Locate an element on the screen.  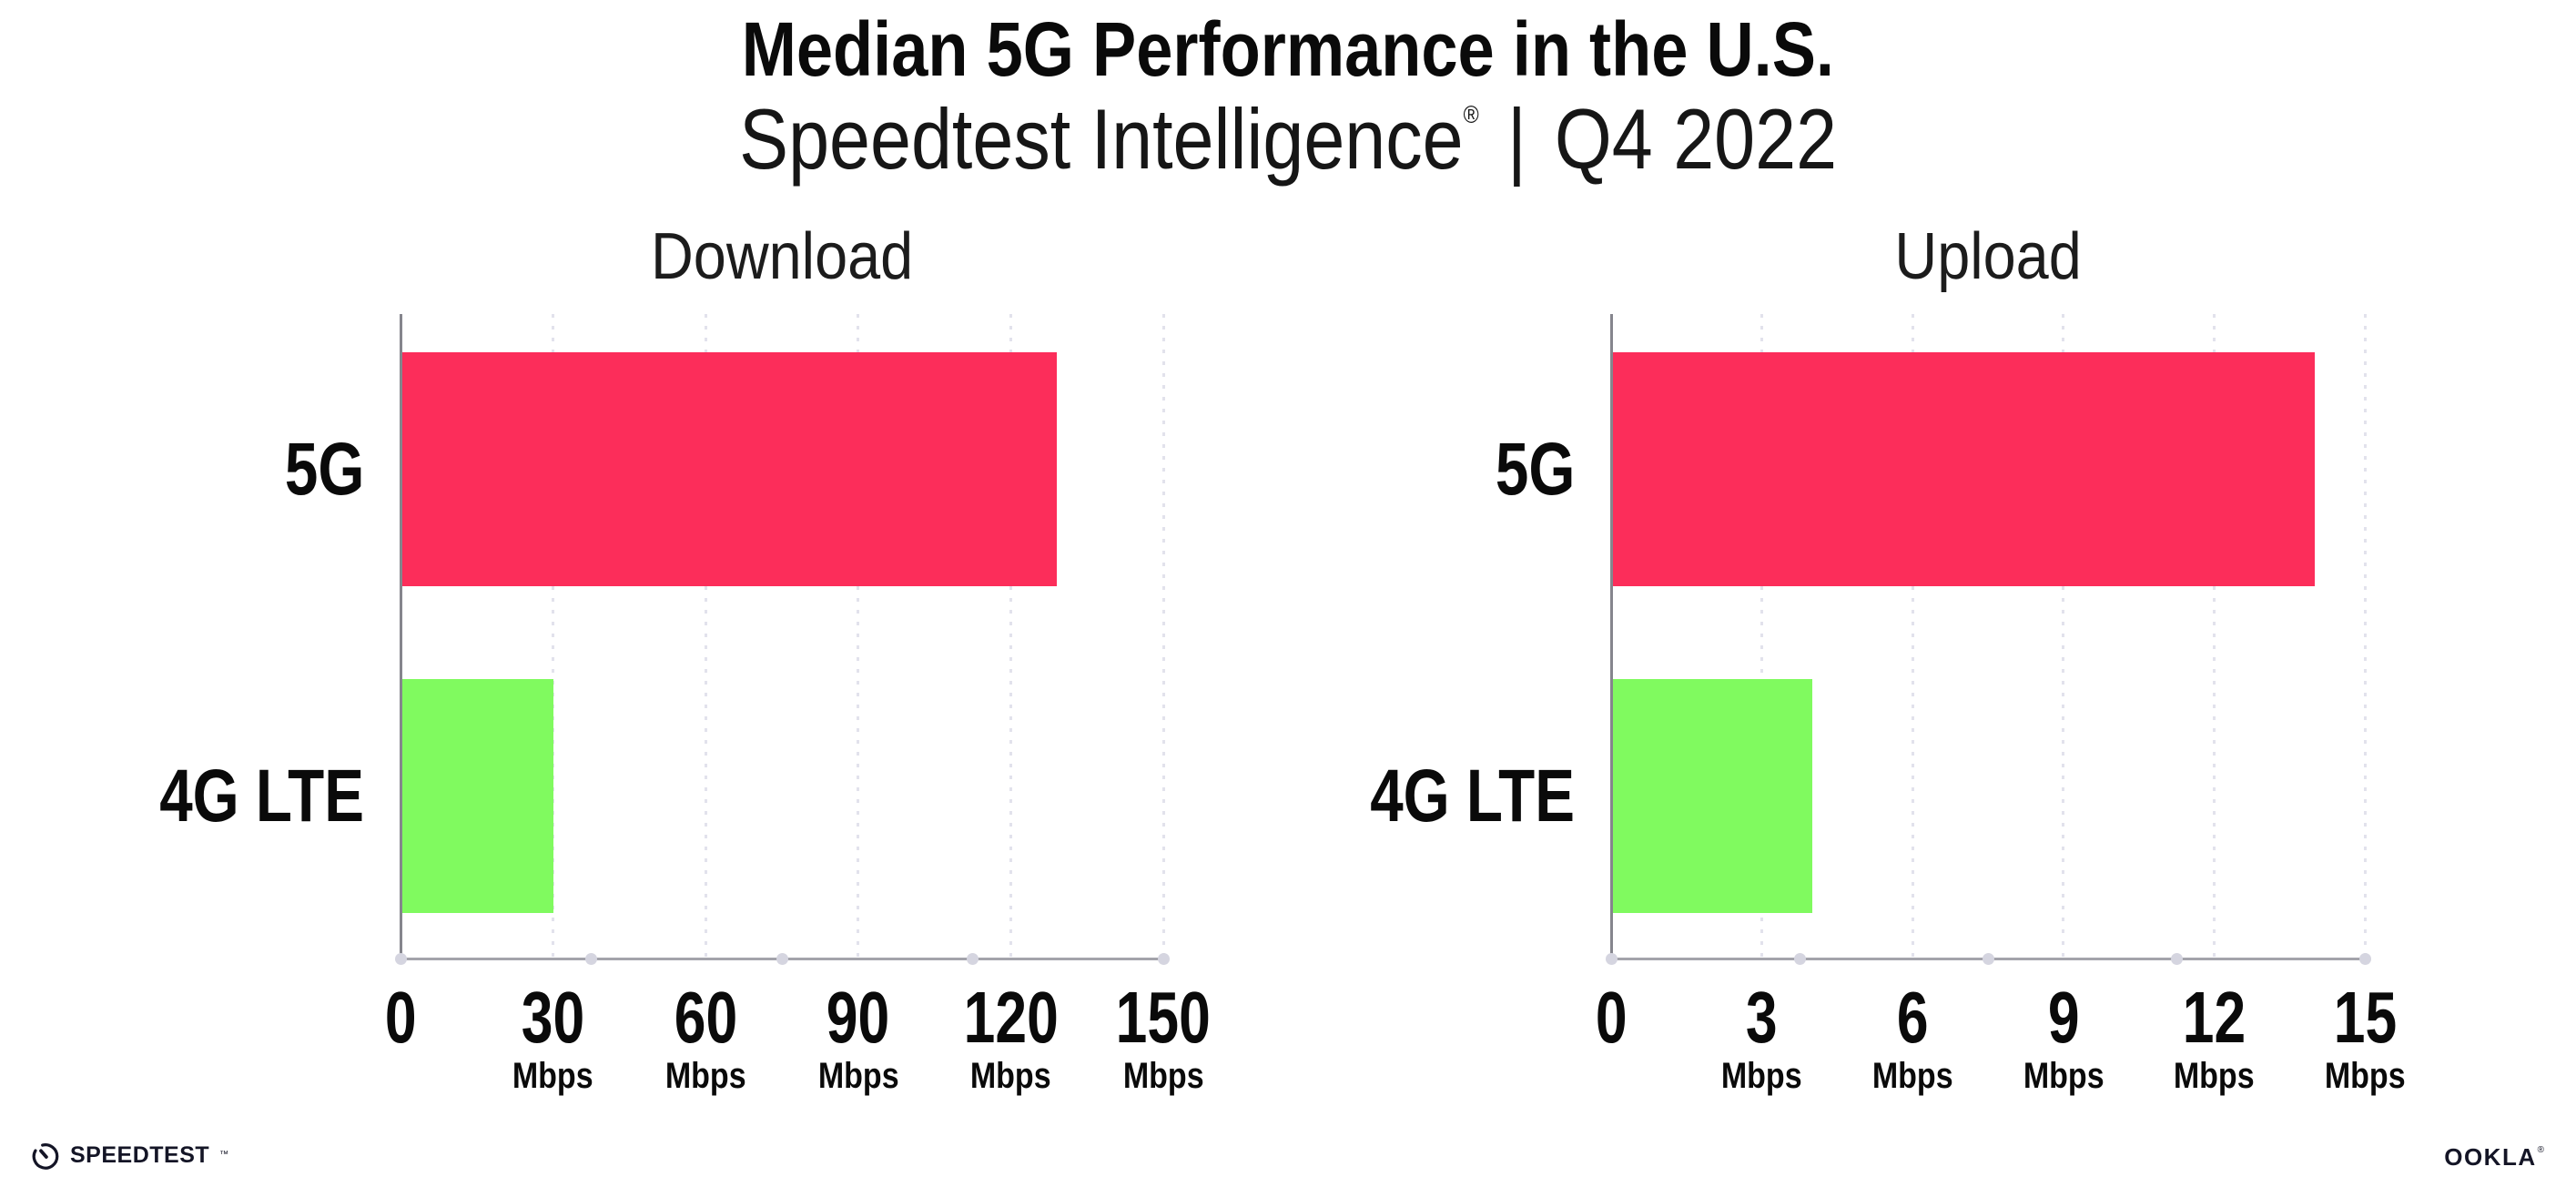
x-tick-value: 6 is located at coordinates (1912, 1018).